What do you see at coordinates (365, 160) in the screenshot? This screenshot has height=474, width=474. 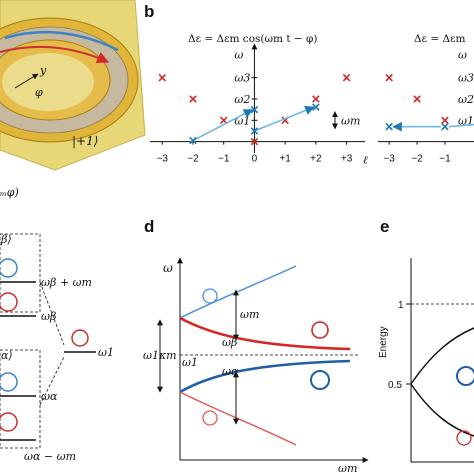 I see `b-xlabel: ℓ` at bounding box center [365, 160].